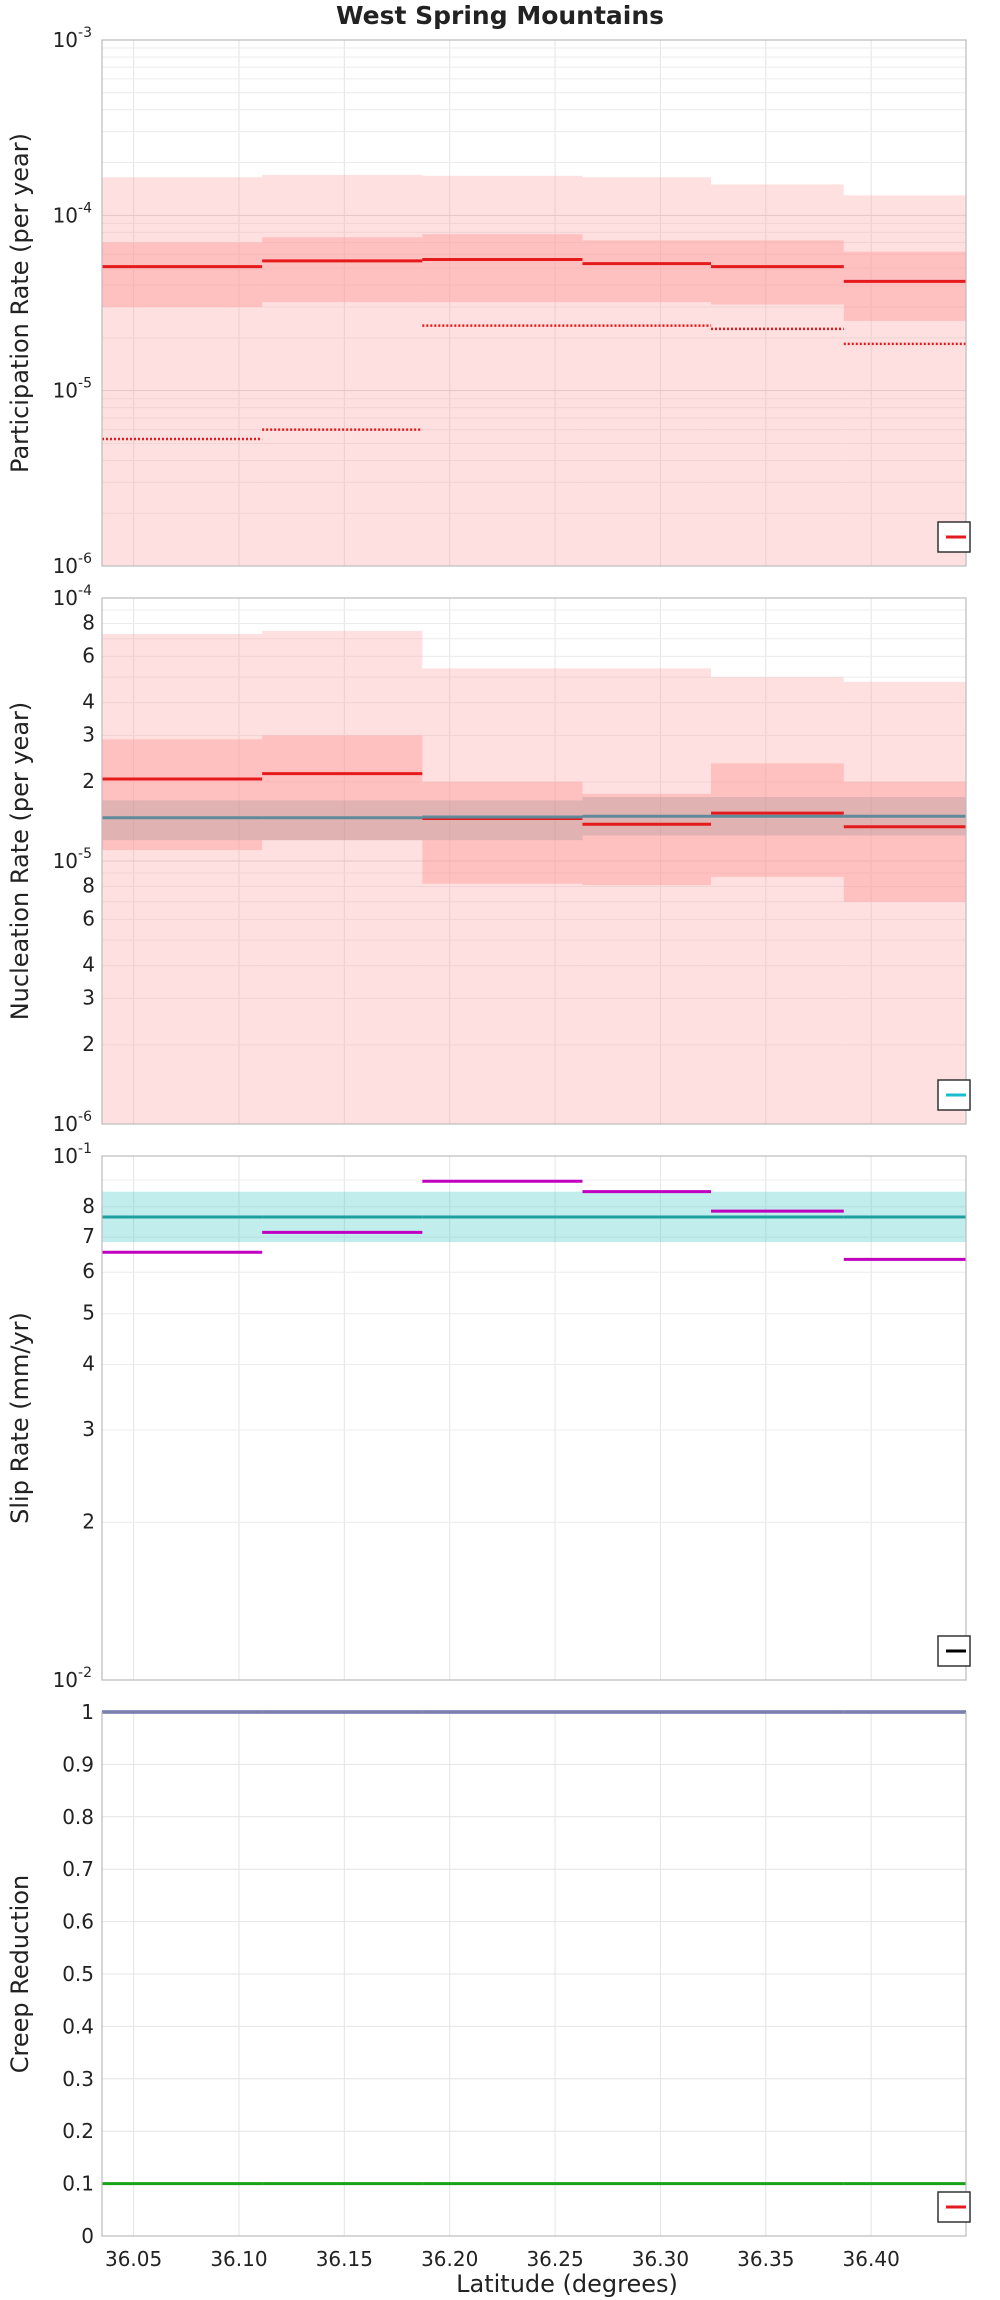  I want to click on y-tick-label: 0.2, so click(78, 2131).